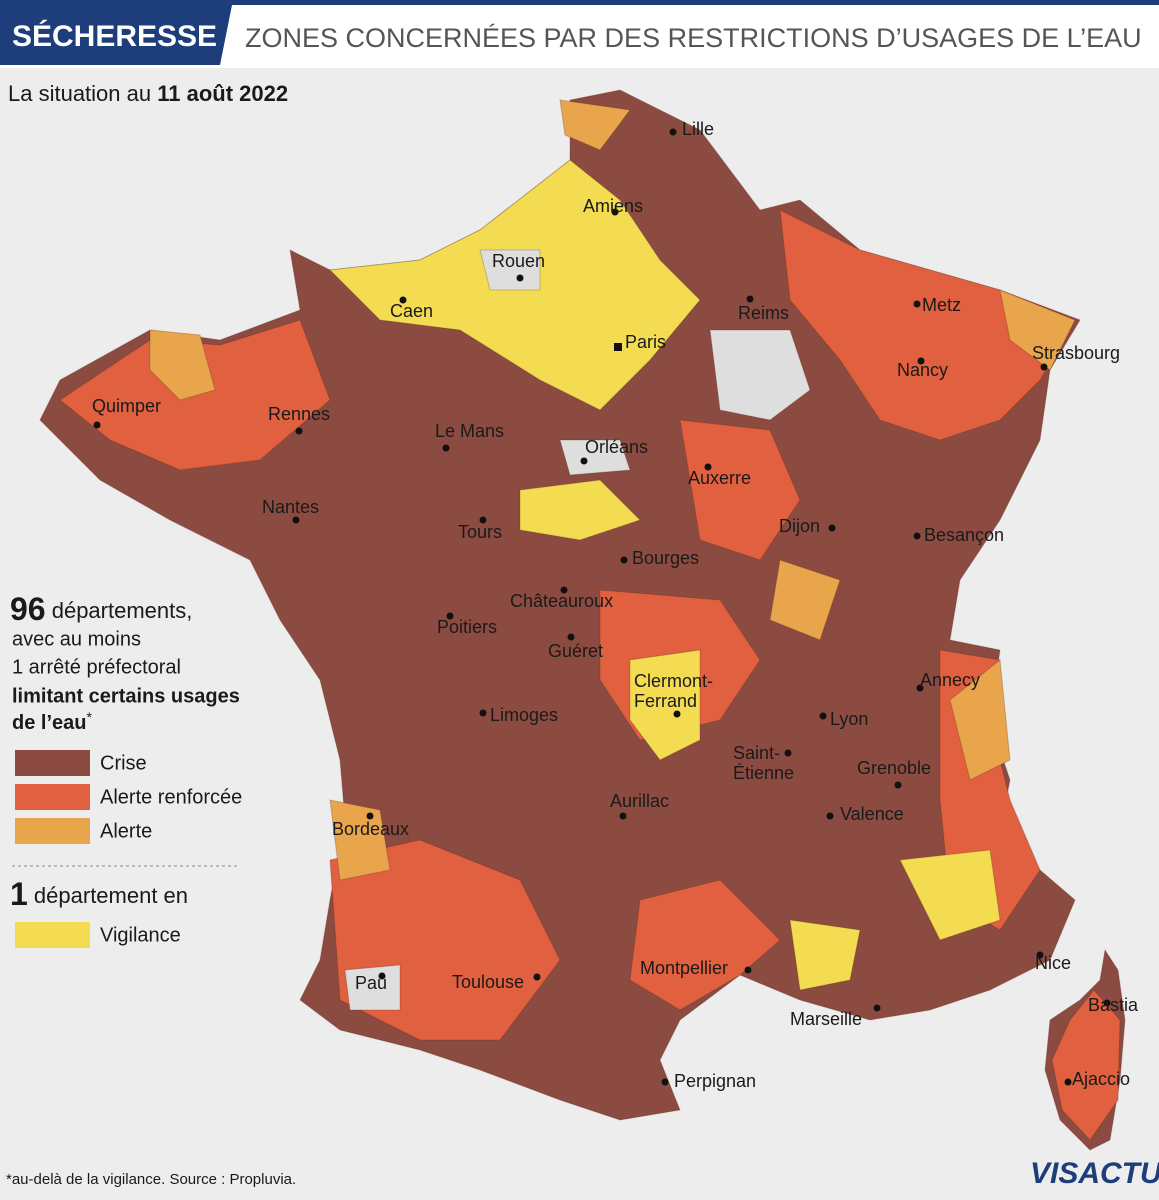 This screenshot has width=1159, height=1200. What do you see at coordinates (1101, 1079) in the screenshot?
I see `city-label: Ajaccio` at bounding box center [1101, 1079].